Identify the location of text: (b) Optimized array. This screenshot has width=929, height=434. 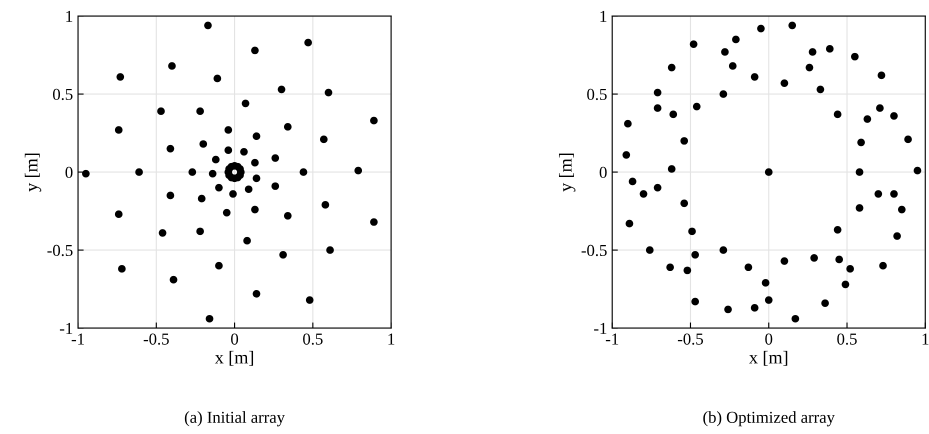
(769, 418).